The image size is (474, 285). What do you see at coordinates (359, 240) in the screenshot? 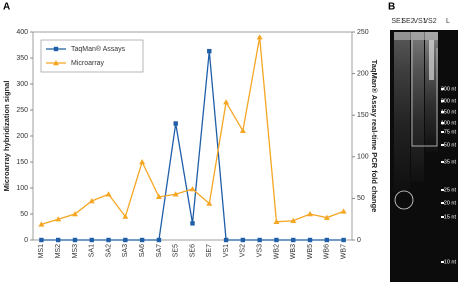
I see `y2-tick-label: 0` at bounding box center [359, 240].